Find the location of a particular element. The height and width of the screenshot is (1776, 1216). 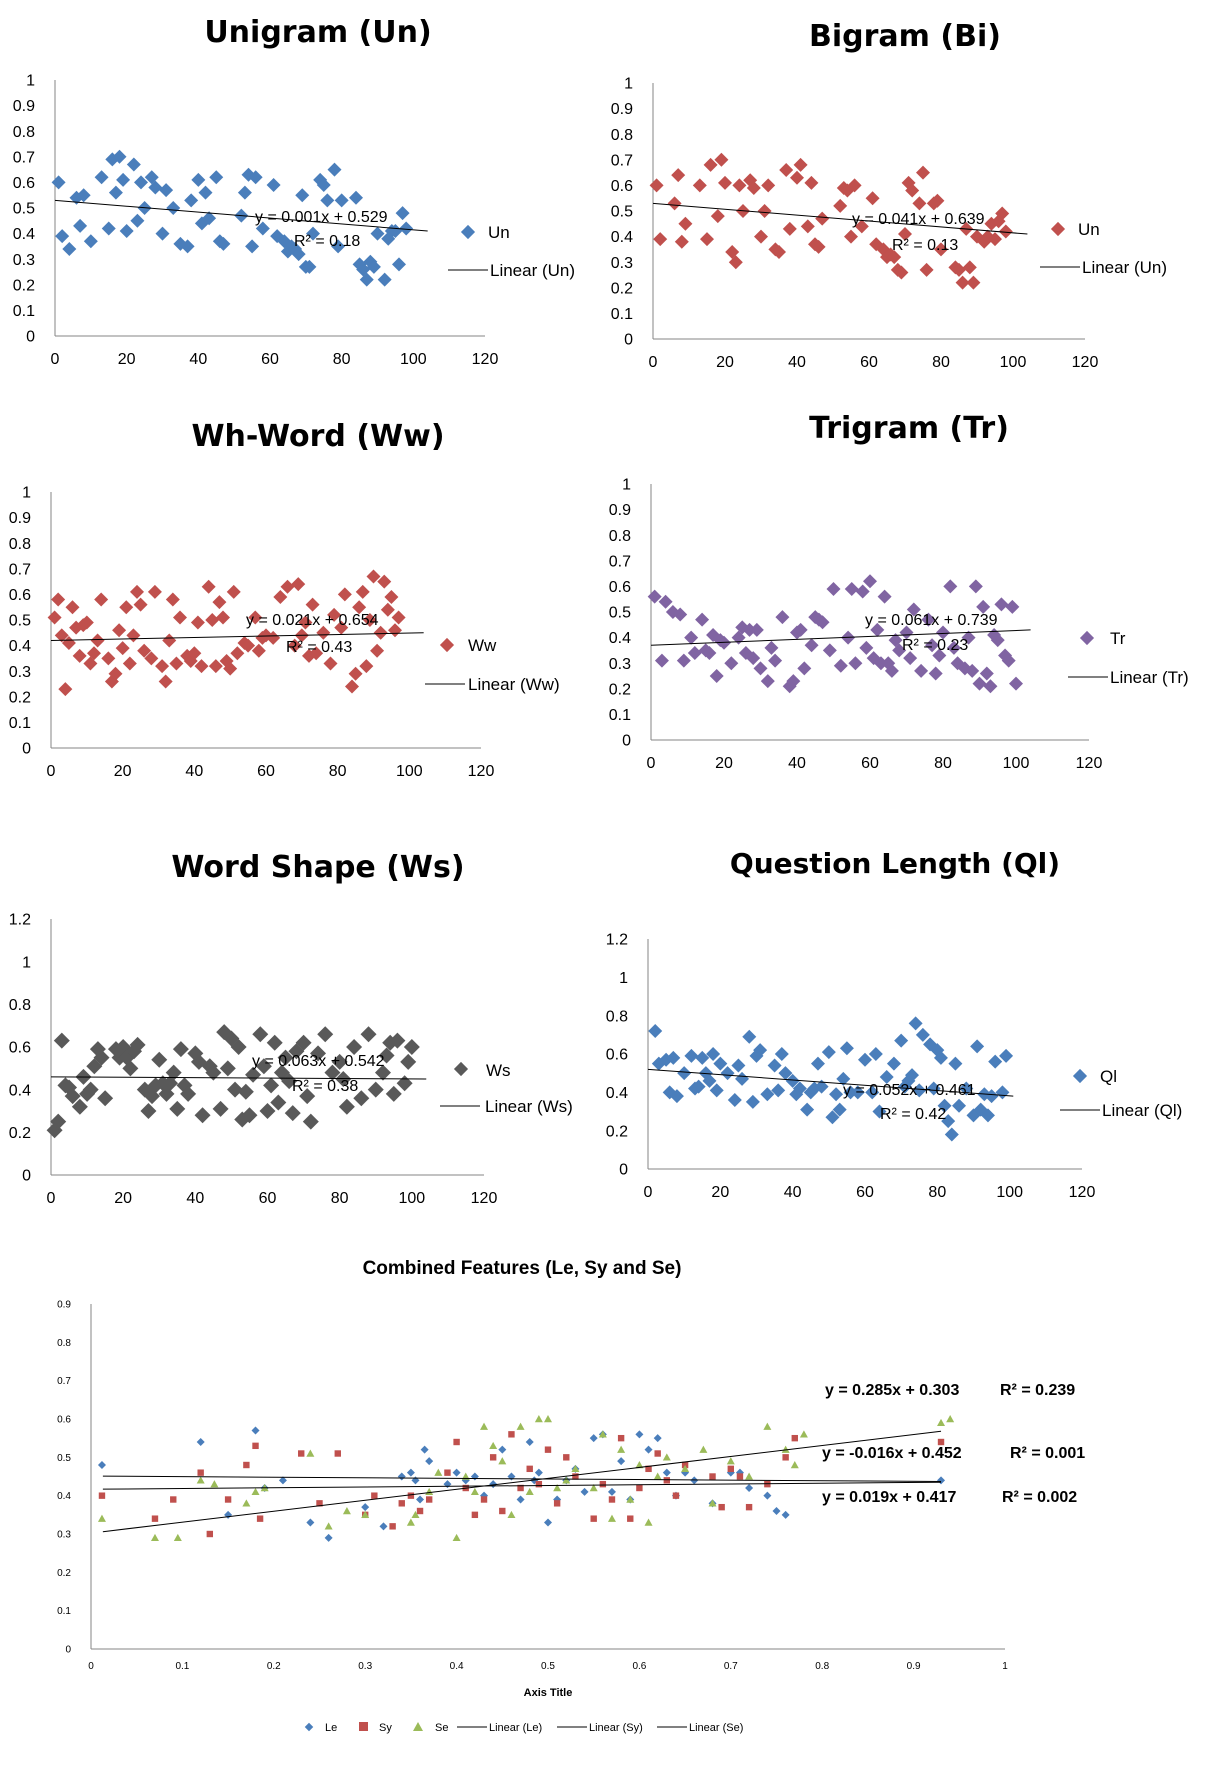

trend-r-squared: R² = 0.13 is located at coordinates (925, 245).